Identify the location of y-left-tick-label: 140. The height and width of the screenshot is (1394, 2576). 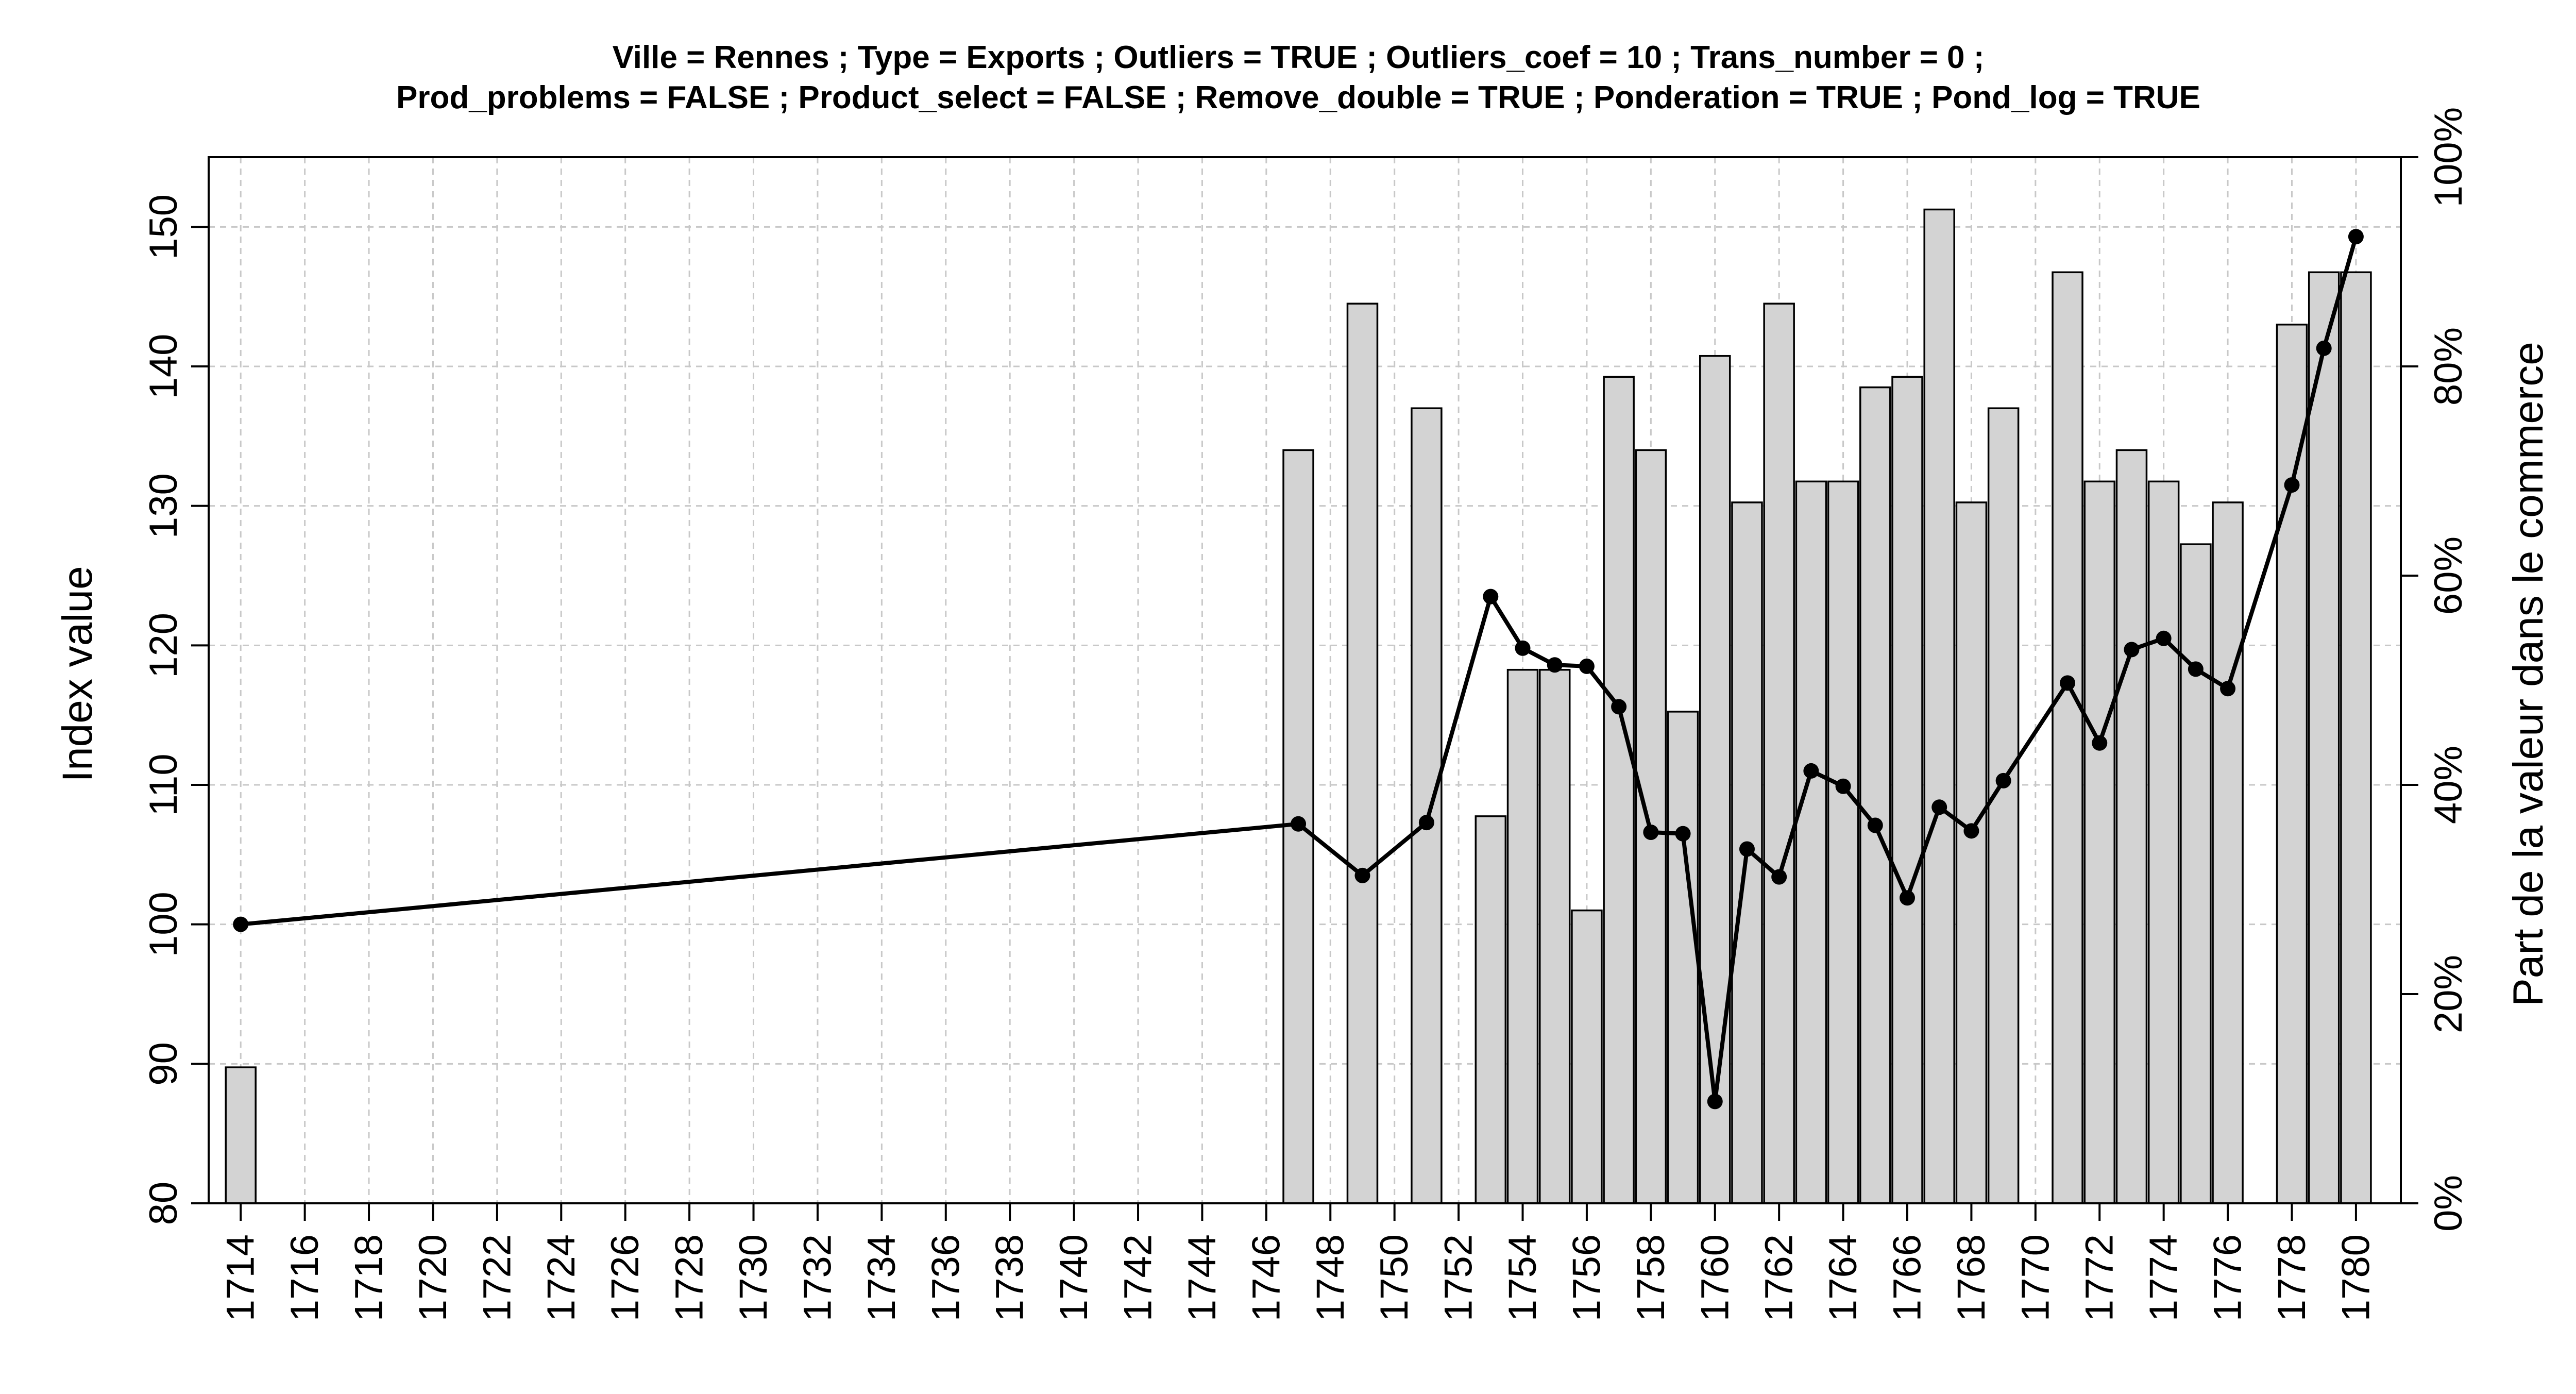
(163, 366).